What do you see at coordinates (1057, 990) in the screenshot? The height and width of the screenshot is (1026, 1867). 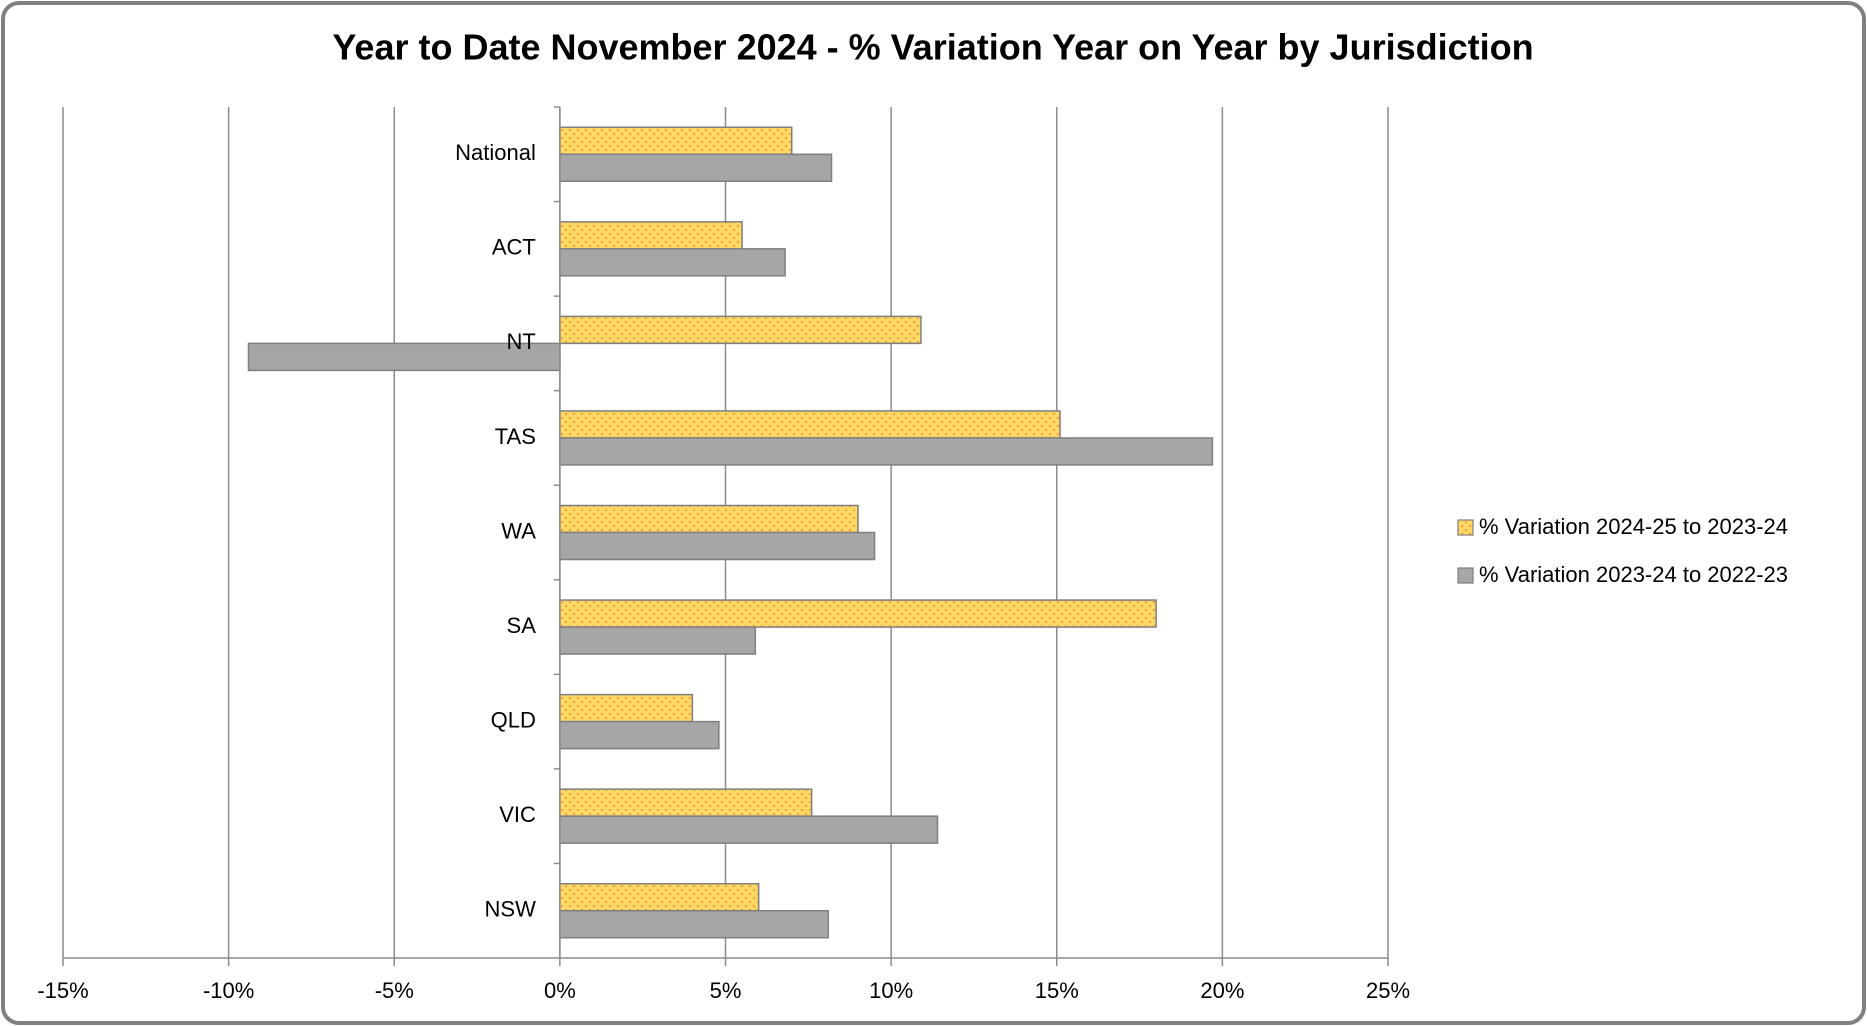 I see `x-tick-label: 15%` at bounding box center [1057, 990].